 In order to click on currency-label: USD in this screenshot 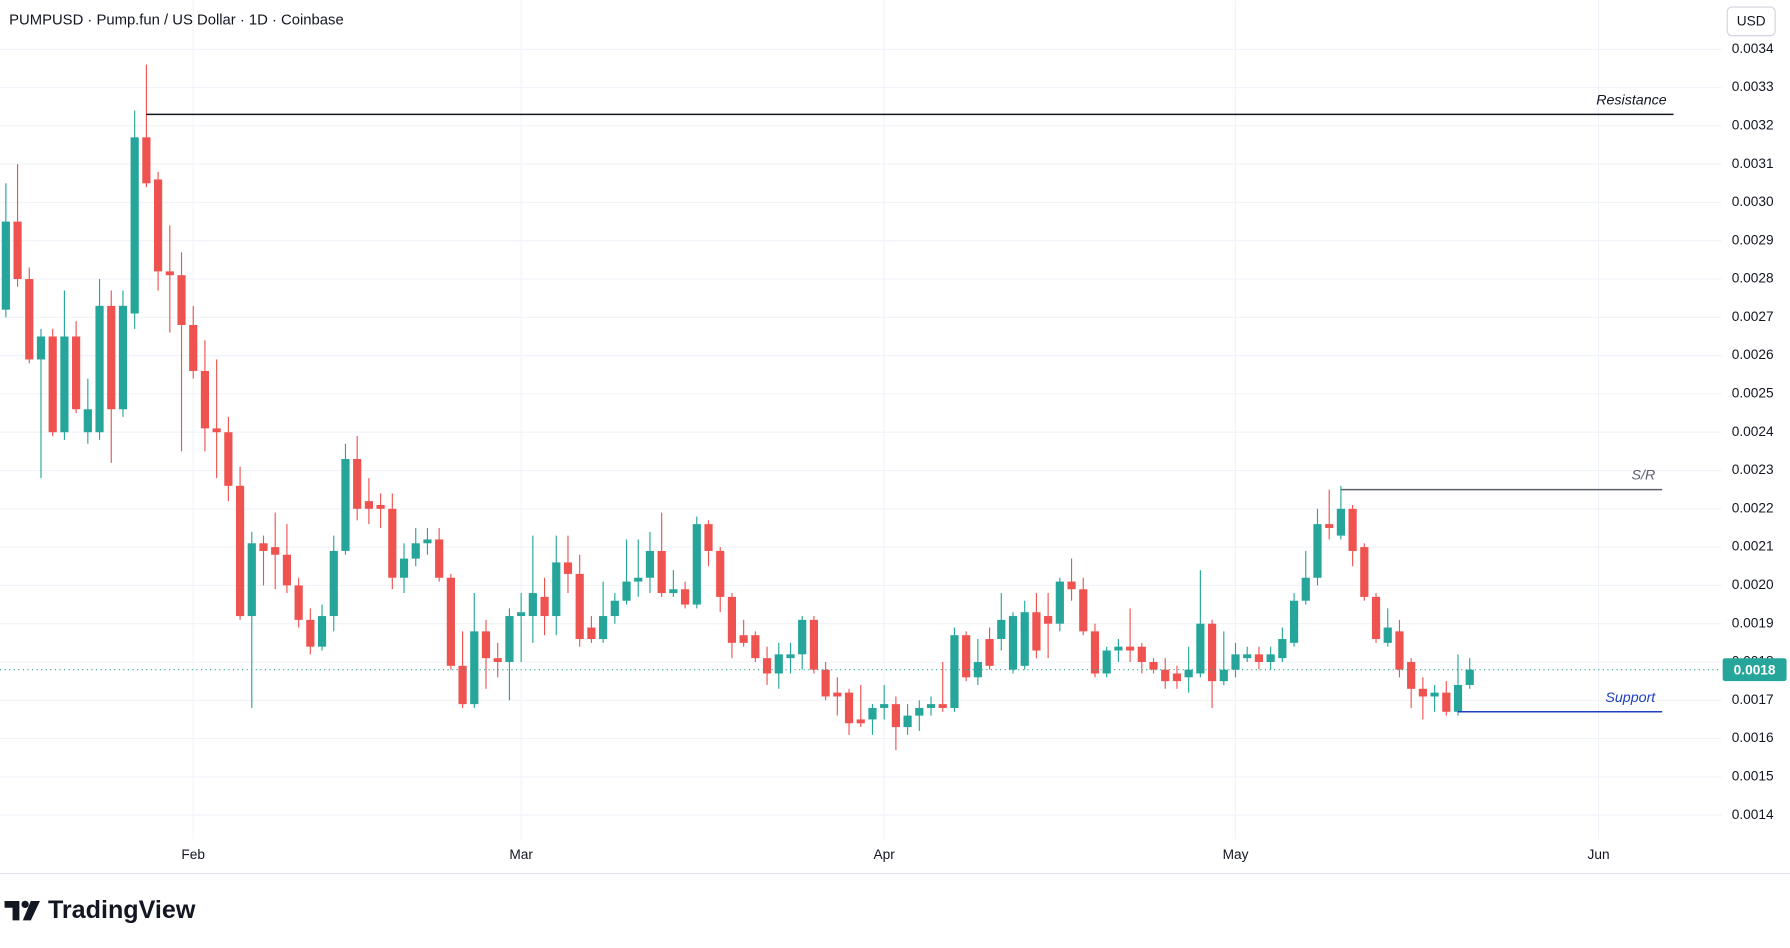, I will do `click(1751, 21)`.